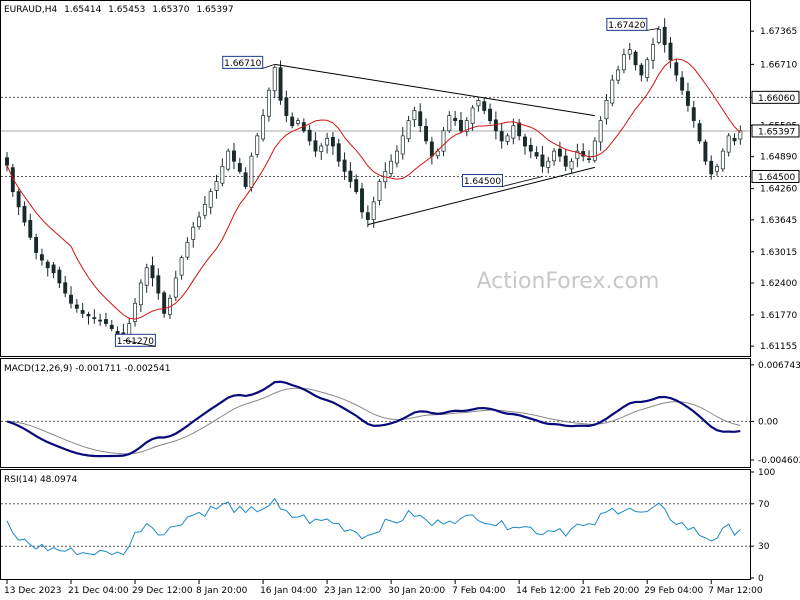 This screenshot has height=600, width=800. Describe the element at coordinates (778, 284) in the screenshot. I see `price-axis-label: 1.62400` at that location.